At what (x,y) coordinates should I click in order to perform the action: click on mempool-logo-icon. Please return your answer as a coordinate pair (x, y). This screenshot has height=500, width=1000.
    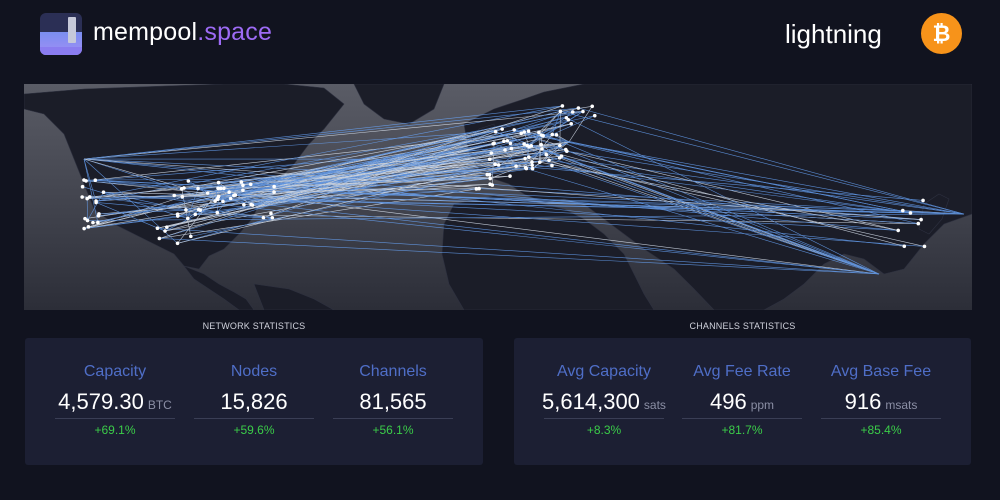
    Looking at the image, I should click on (61, 34).